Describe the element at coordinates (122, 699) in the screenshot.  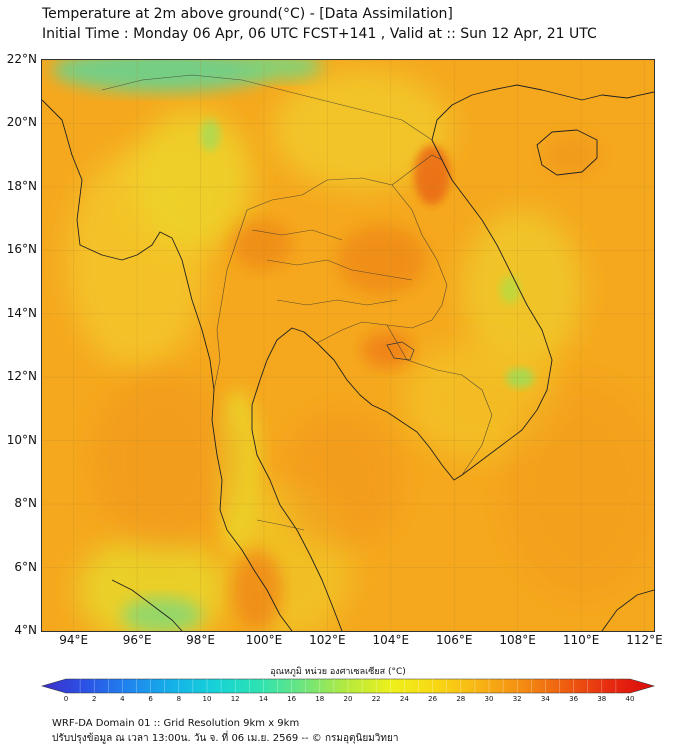
I see `colorbar-tick-label: 4` at that location.